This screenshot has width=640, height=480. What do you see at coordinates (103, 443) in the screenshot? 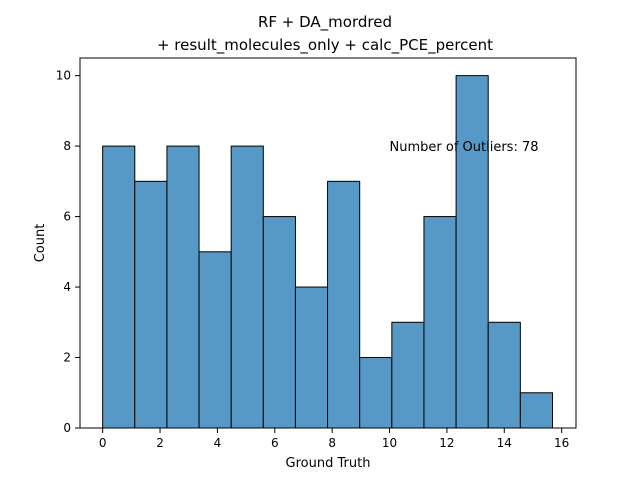
I see `x-tick-label: 0` at bounding box center [103, 443].